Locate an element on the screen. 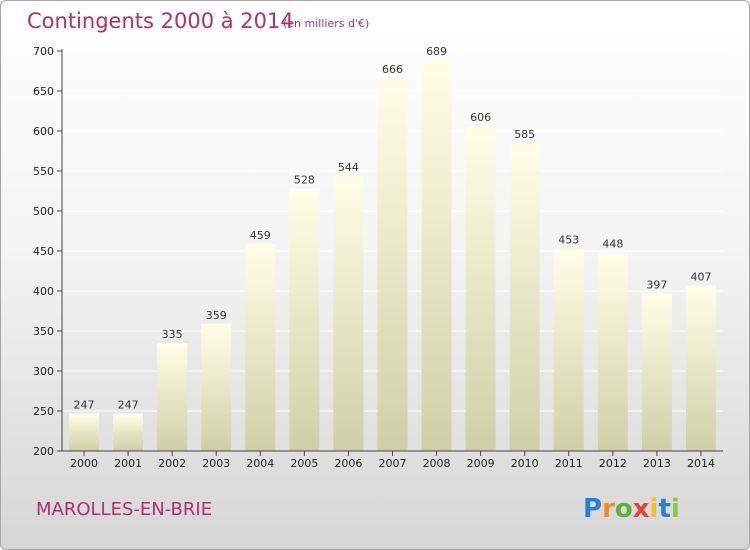 The height and width of the screenshot is (550, 750). y-tick-label: 600 is located at coordinates (43, 131).